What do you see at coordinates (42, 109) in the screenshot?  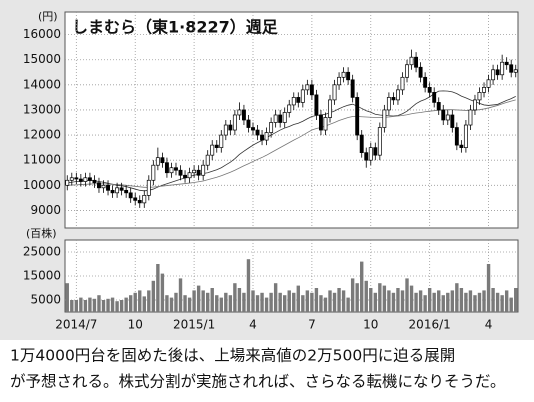 I see `y-tick-label: 13000` at bounding box center [42, 109].